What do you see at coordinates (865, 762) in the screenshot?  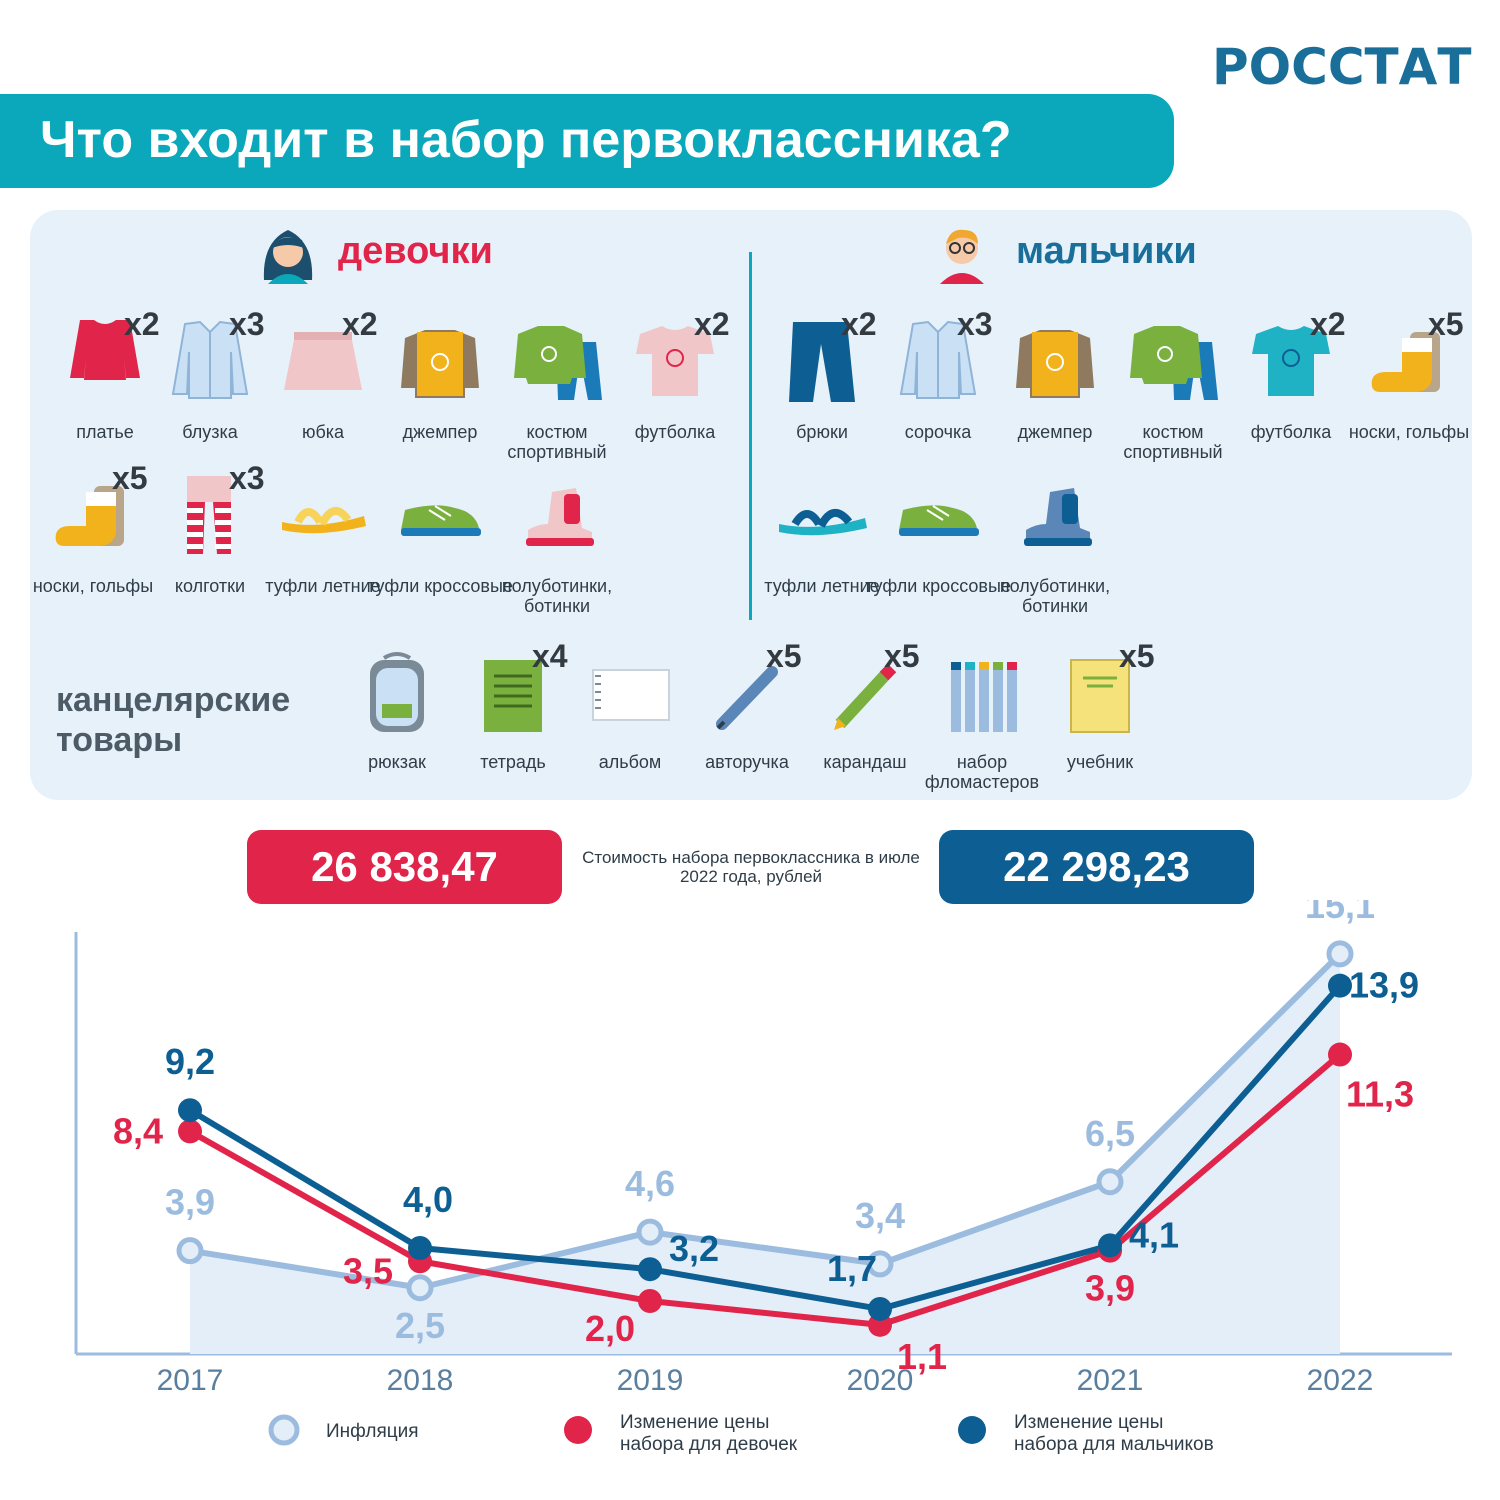 I see `item-label: карандаш` at bounding box center [865, 762].